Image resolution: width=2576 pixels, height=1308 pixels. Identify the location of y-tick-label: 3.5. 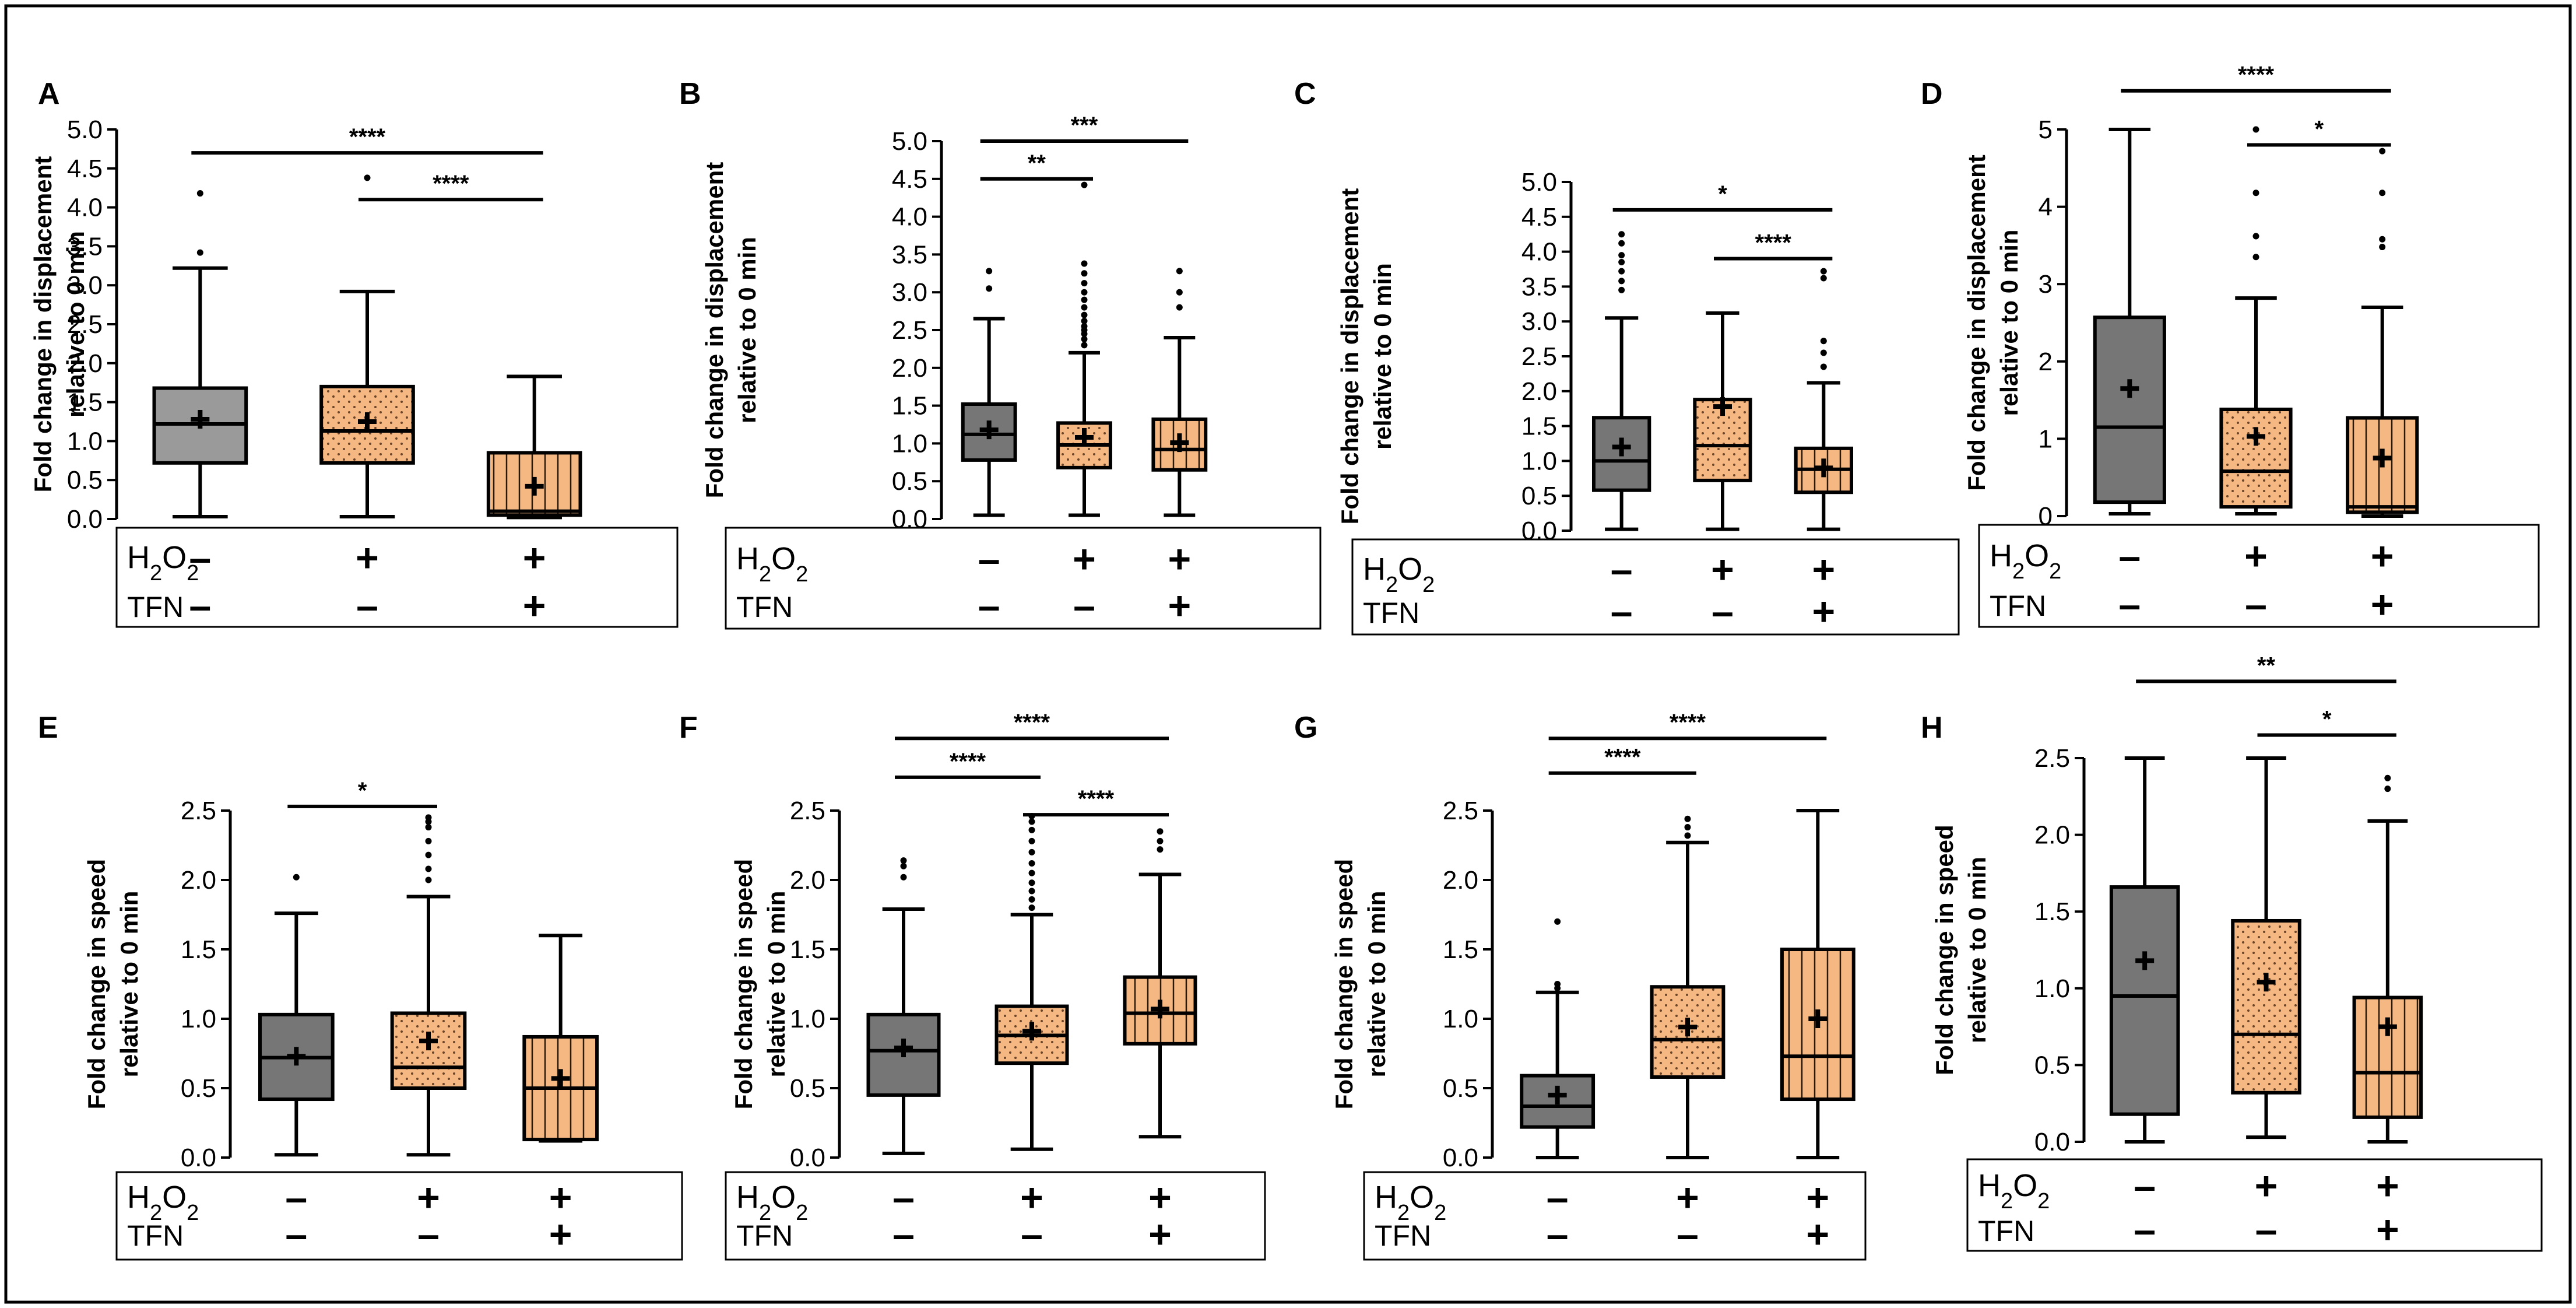
(909, 254).